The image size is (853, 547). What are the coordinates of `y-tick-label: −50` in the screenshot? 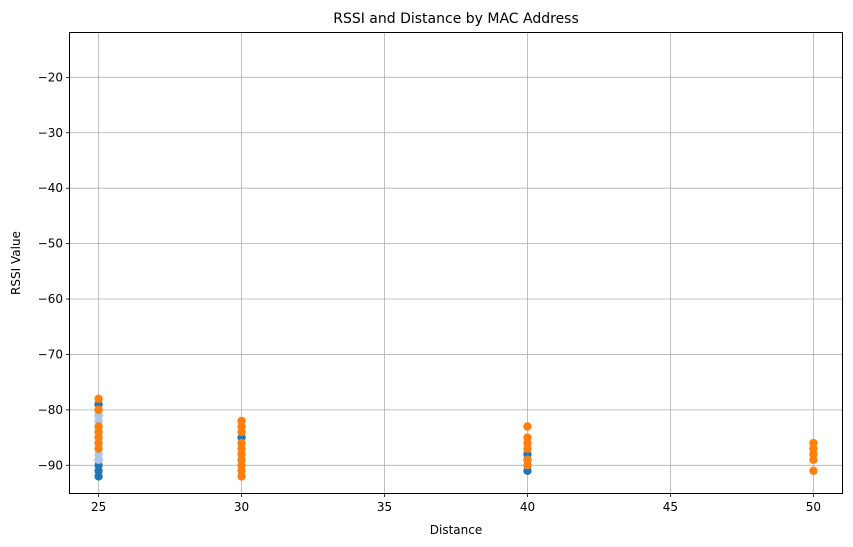 It's located at (50, 244).